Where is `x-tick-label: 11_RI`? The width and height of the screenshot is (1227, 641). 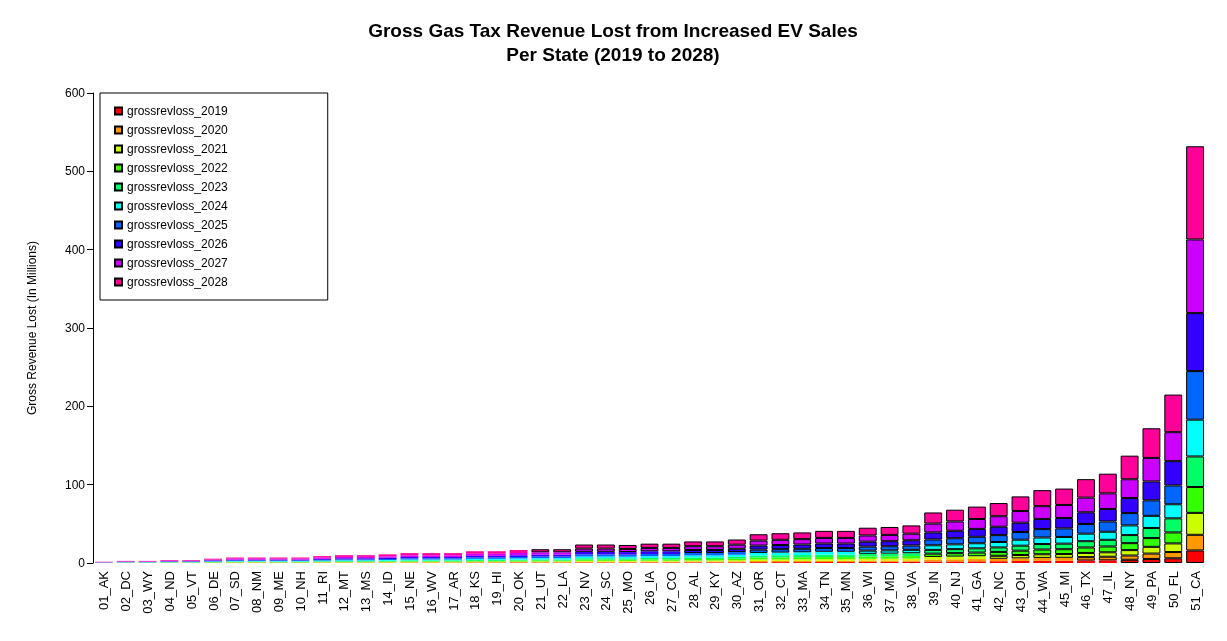
x-tick-label: 11_RI is located at coordinates (322, 588).